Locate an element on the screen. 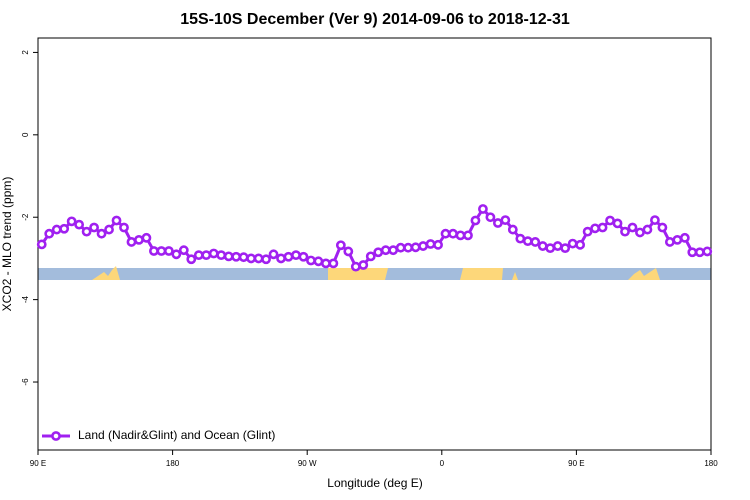 This screenshot has width=750, height=500. legend-marker is located at coordinates (56, 436).